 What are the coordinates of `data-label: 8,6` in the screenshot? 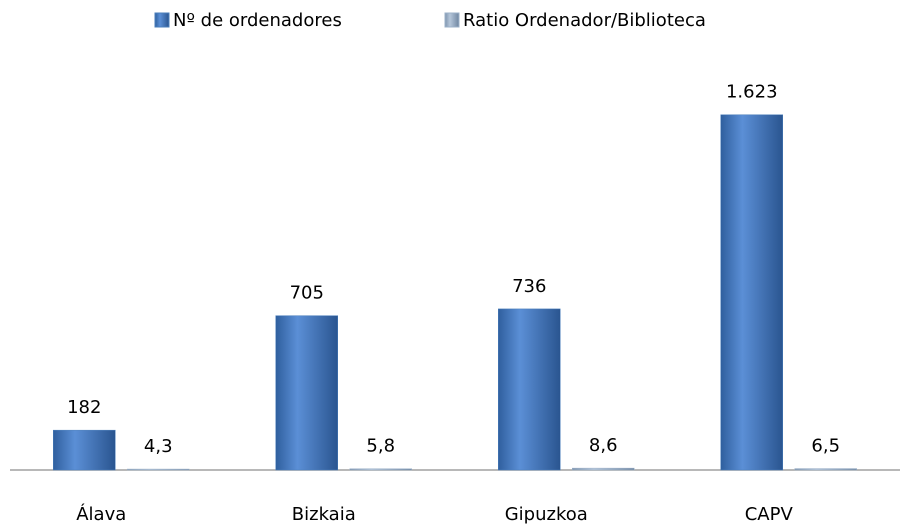 It's located at (603, 445).